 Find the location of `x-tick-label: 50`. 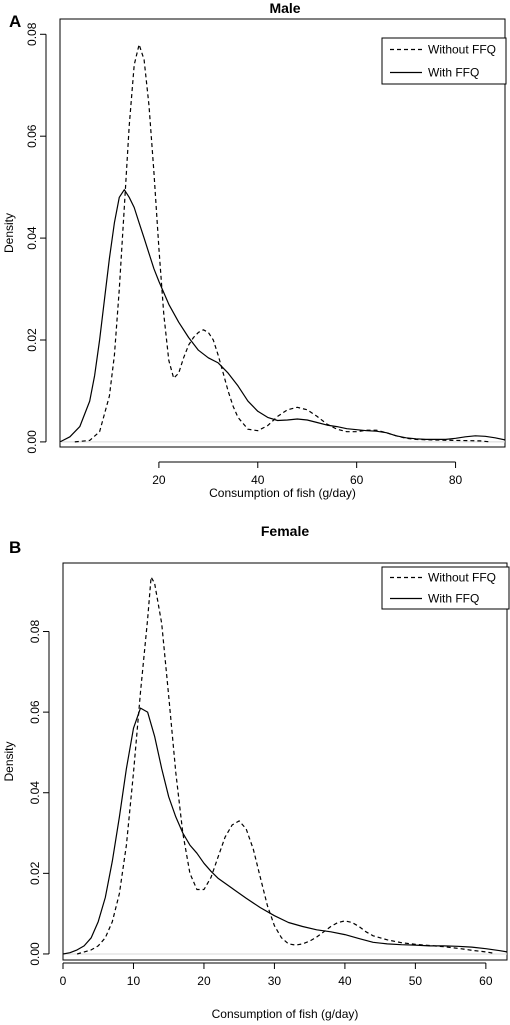

x-tick-label: 50 is located at coordinates (416, 981).